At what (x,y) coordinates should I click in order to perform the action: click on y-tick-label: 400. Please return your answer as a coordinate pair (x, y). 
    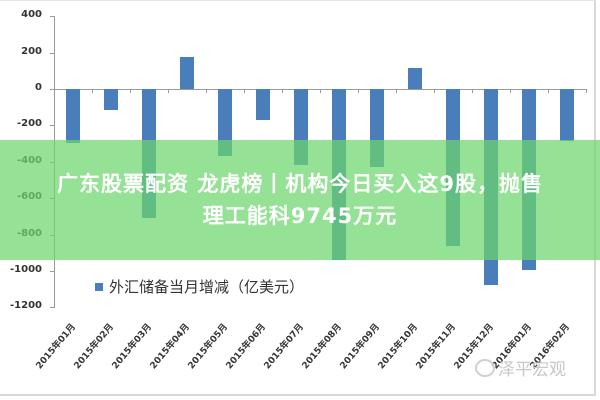
    Looking at the image, I should click on (31, 15).